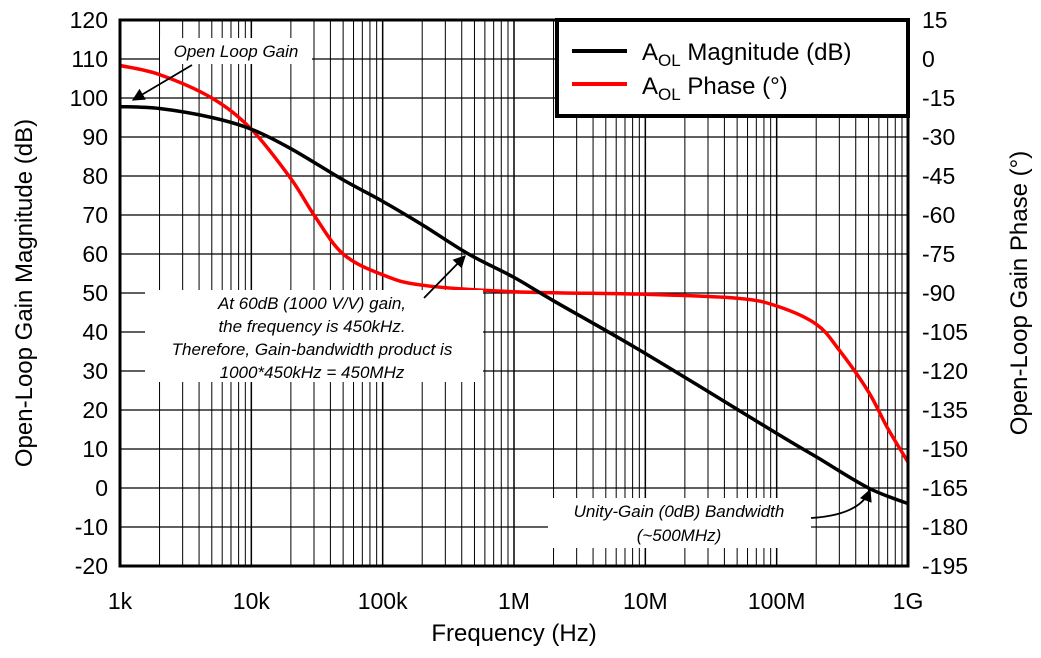 Image resolution: width=1041 pixels, height=658 pixels. Describe the element at coordinates (89, 20) in the screenshot. I see `y-tick-label: 120` at that location.